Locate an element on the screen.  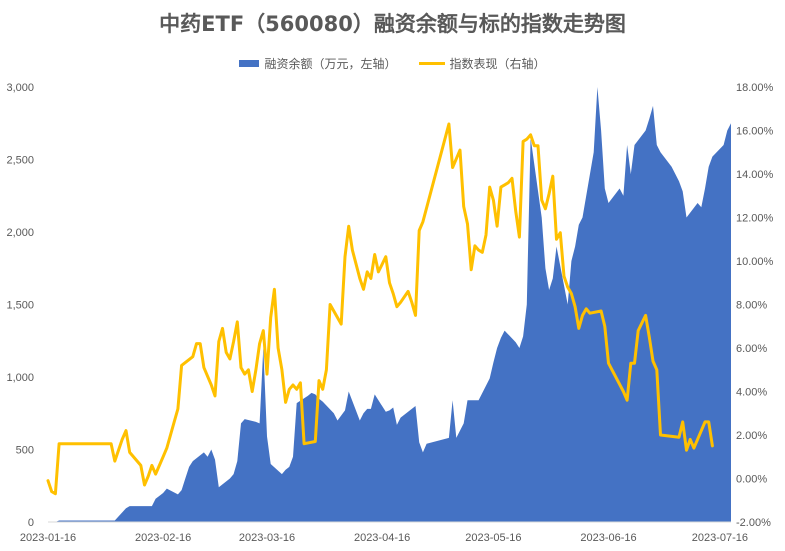
chart-legend: 融资余额（万元，左轴） 指数表现（右轴） is located at coordinates (392, 63).